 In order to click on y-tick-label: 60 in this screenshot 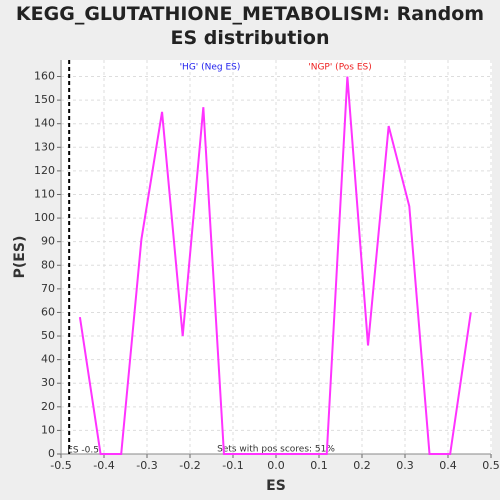, I will do `click(48, 311)`.